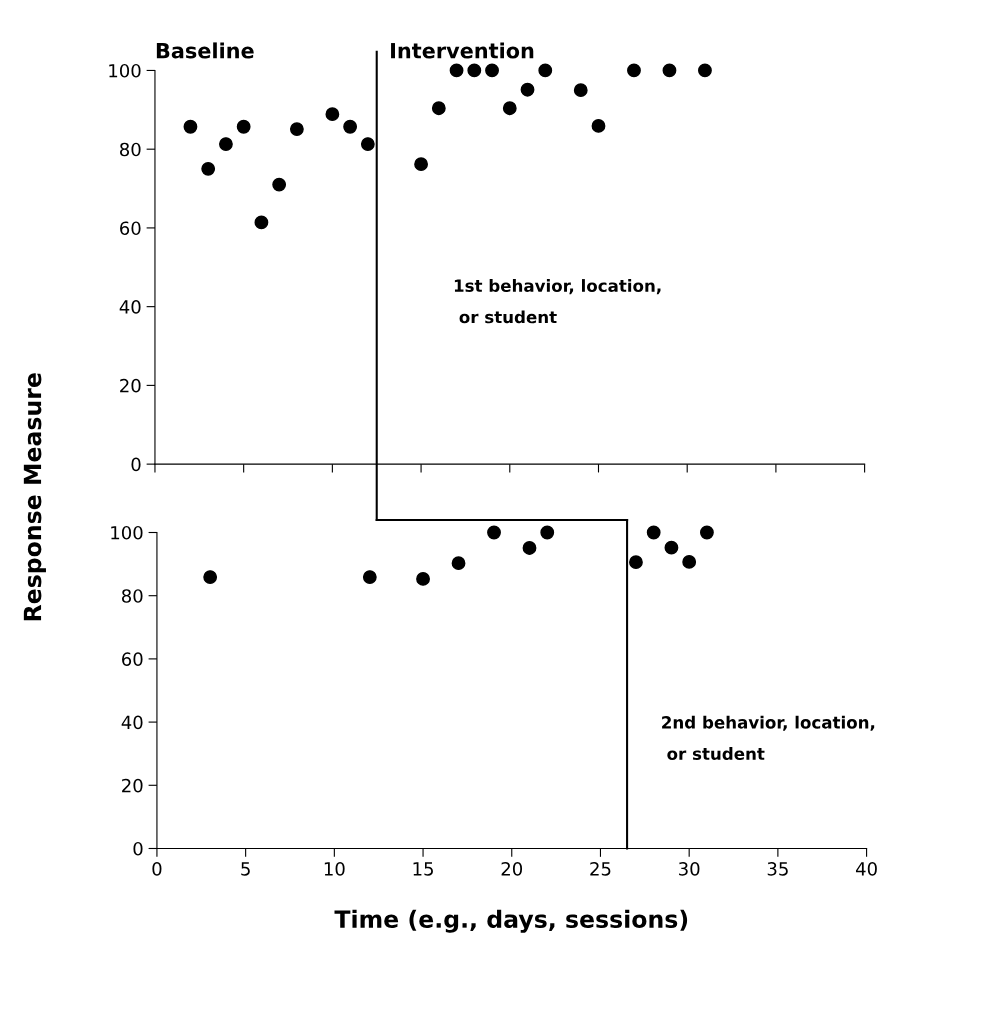  What do you see at coordinates (768, 737) in the screenshot?
I see `annotation: 2nd behavior, location, or student` at bounding box center [768, 737].